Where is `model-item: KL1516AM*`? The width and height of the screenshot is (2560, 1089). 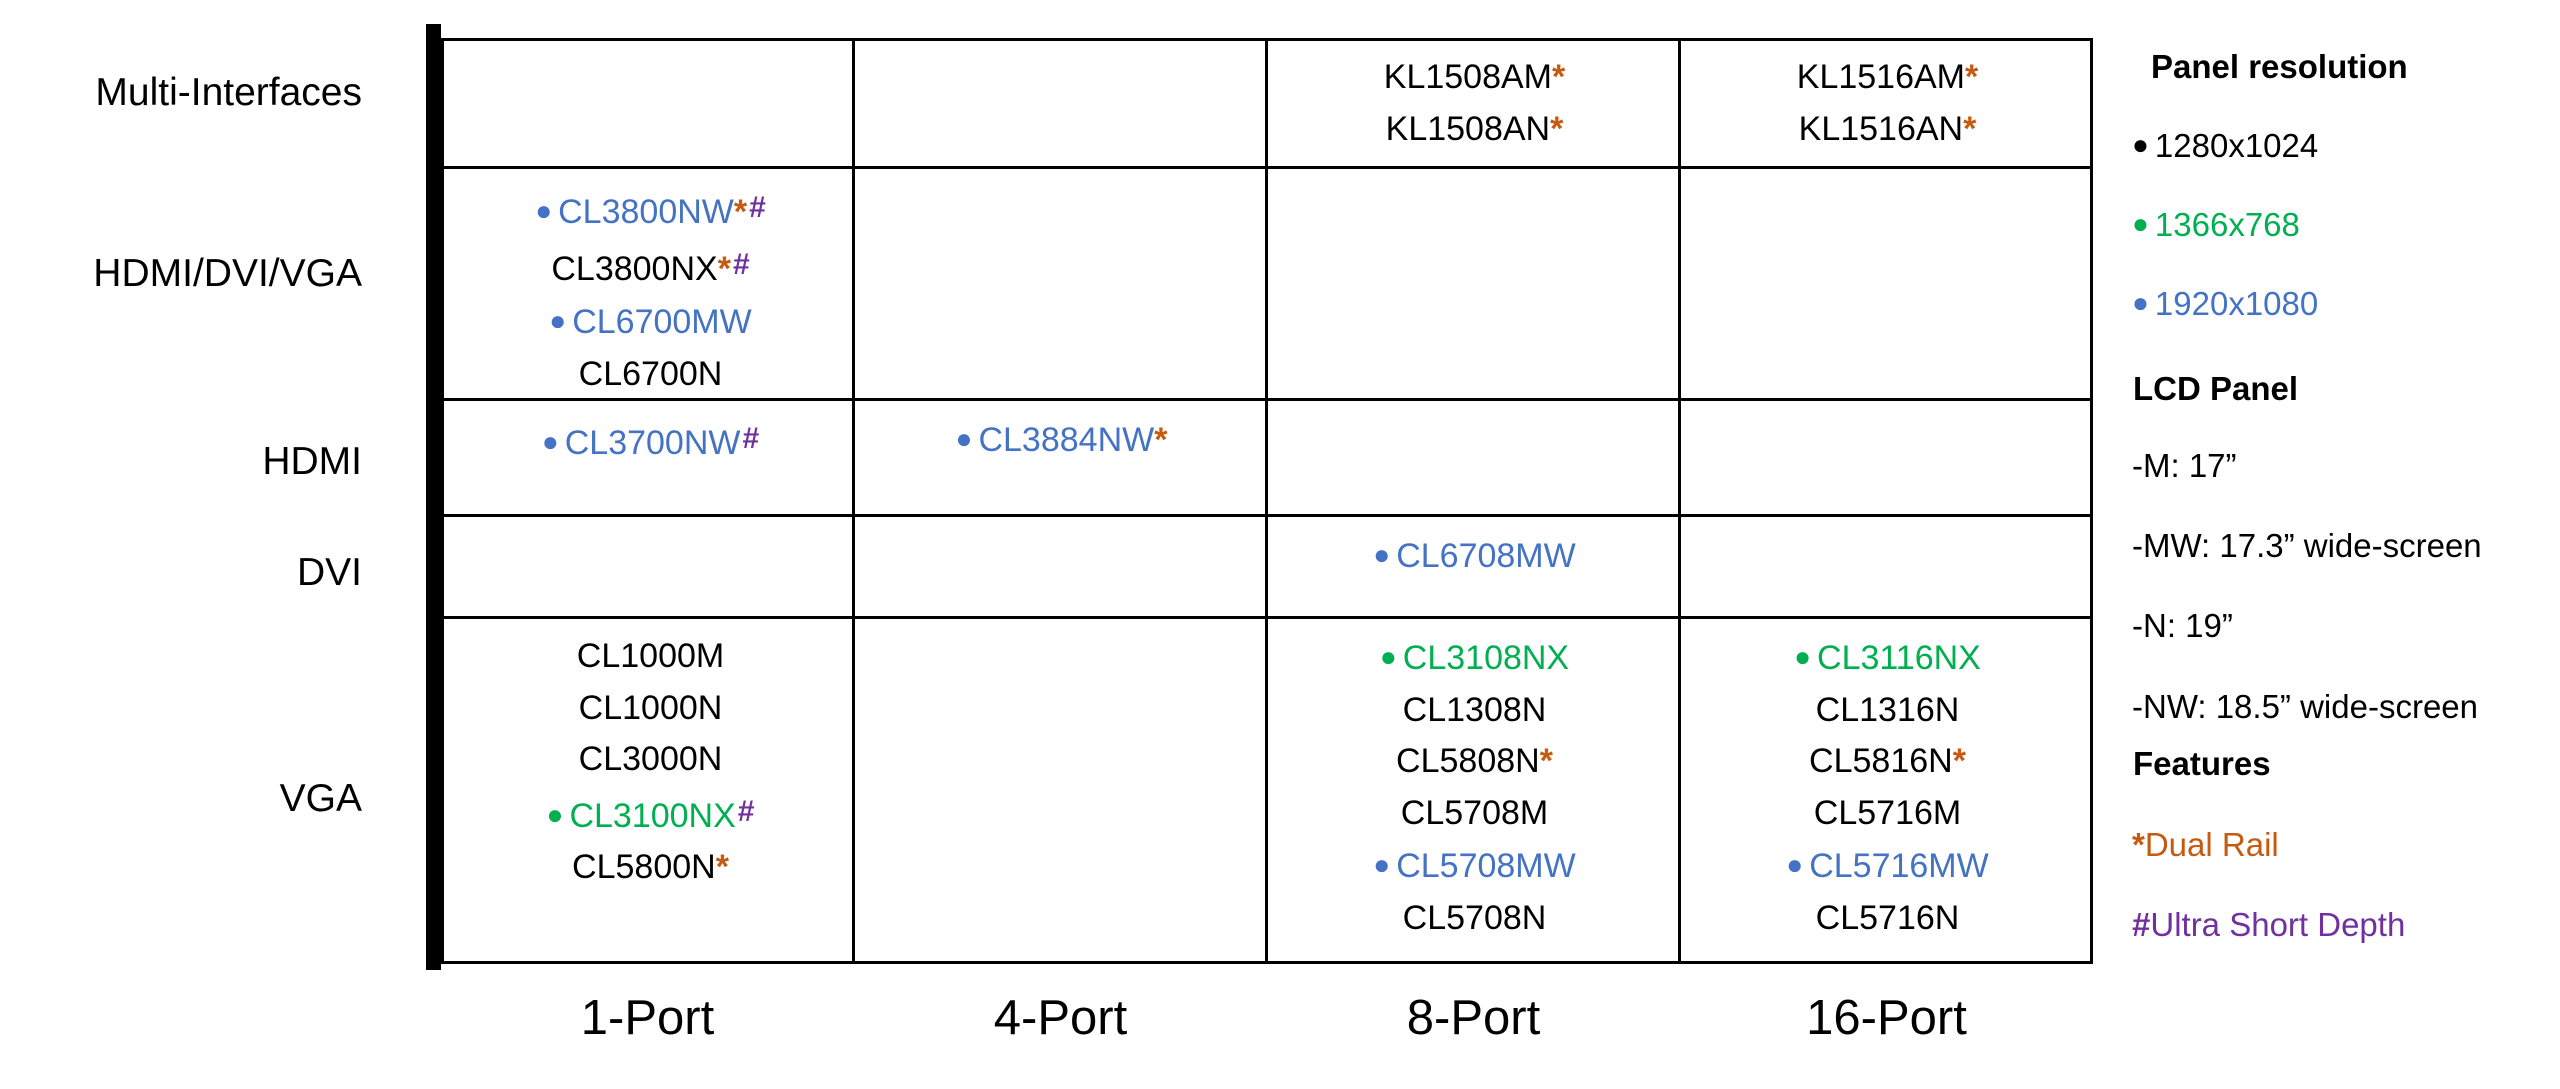 model-item: KL1516AM* is located at coordinates (1887, 78).